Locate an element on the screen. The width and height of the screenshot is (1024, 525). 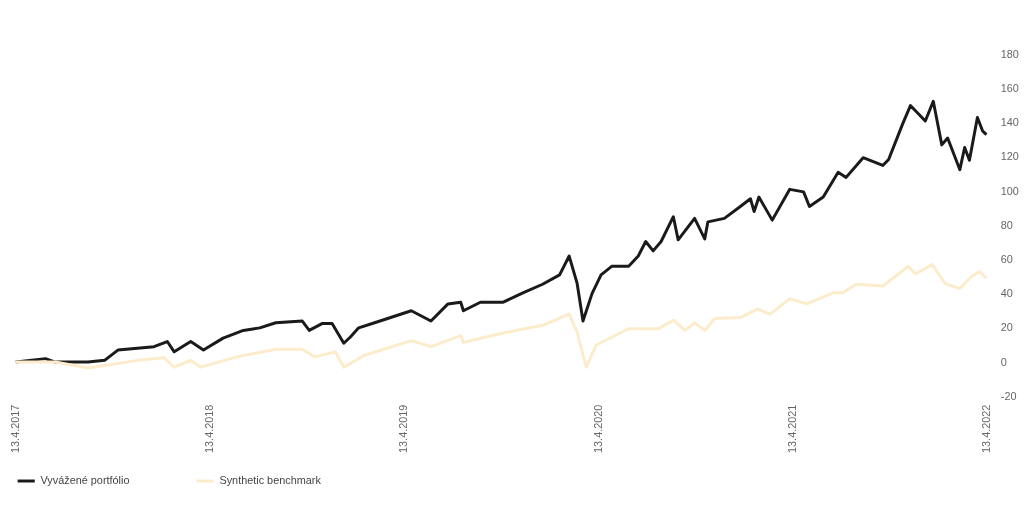
y-tick-label: 160 is located at coordinates (1009, 87).